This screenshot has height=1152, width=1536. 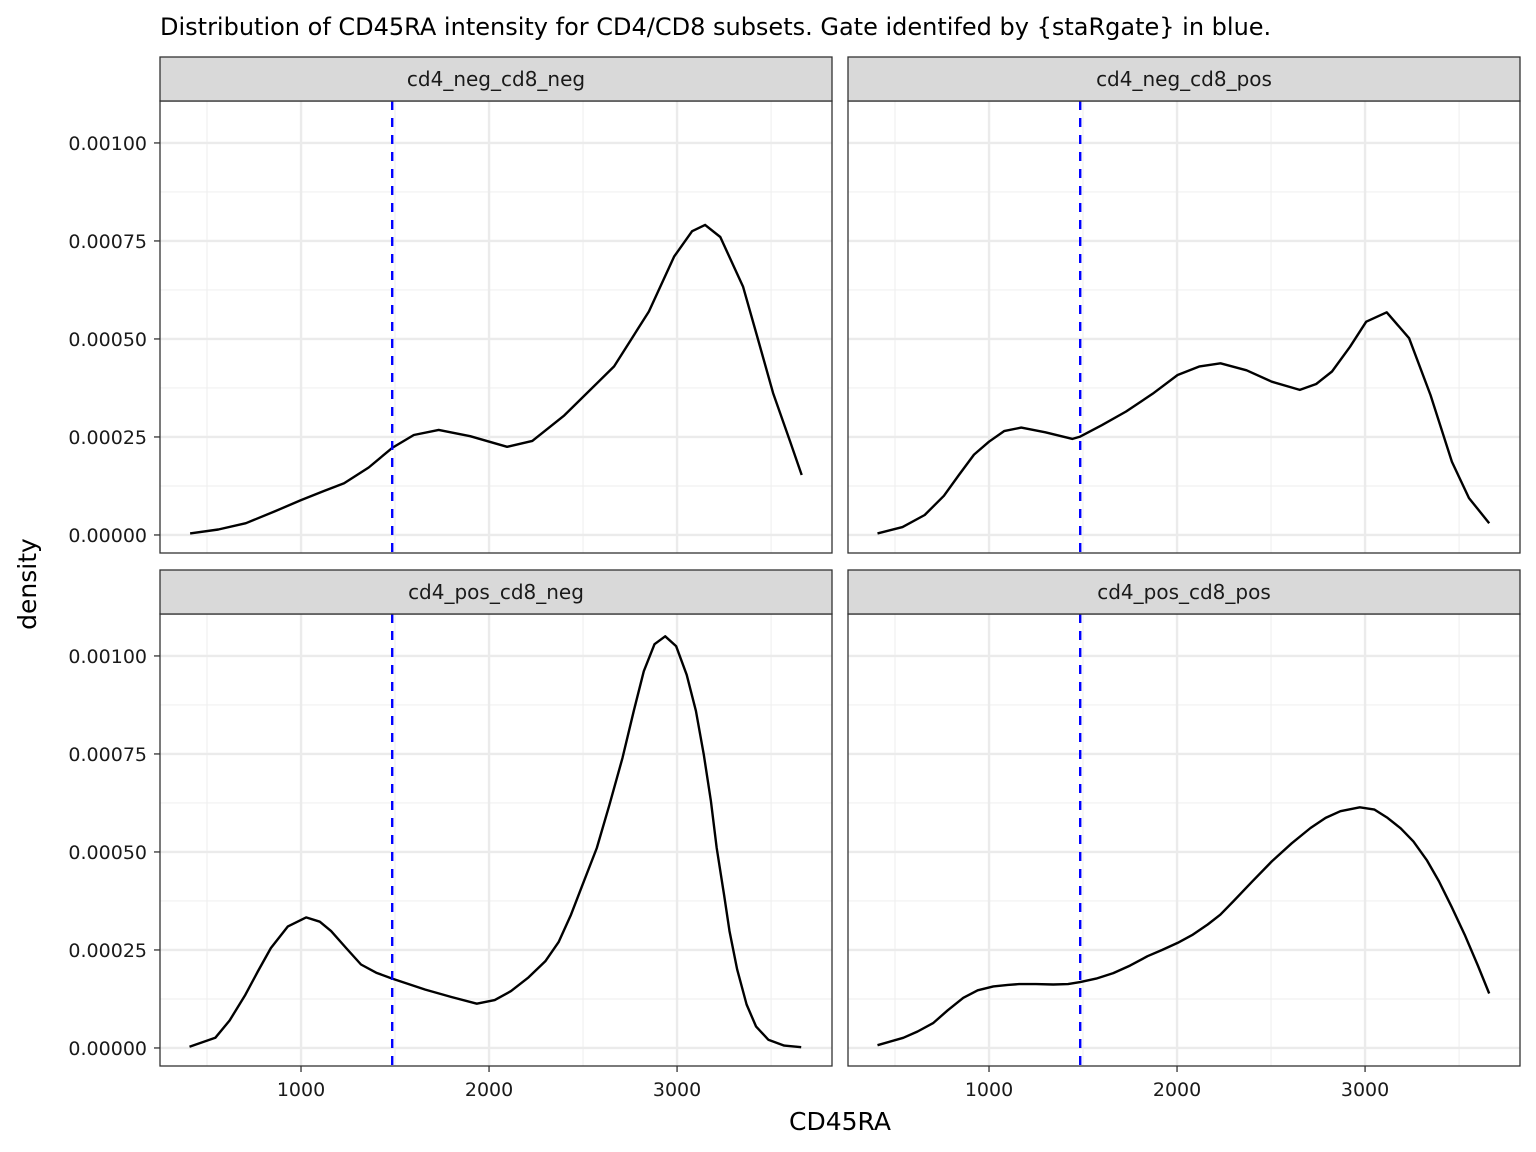 I want to click on facet-strip-label: cd4_neg_cd8_pos, so click(x=1184, y=79).